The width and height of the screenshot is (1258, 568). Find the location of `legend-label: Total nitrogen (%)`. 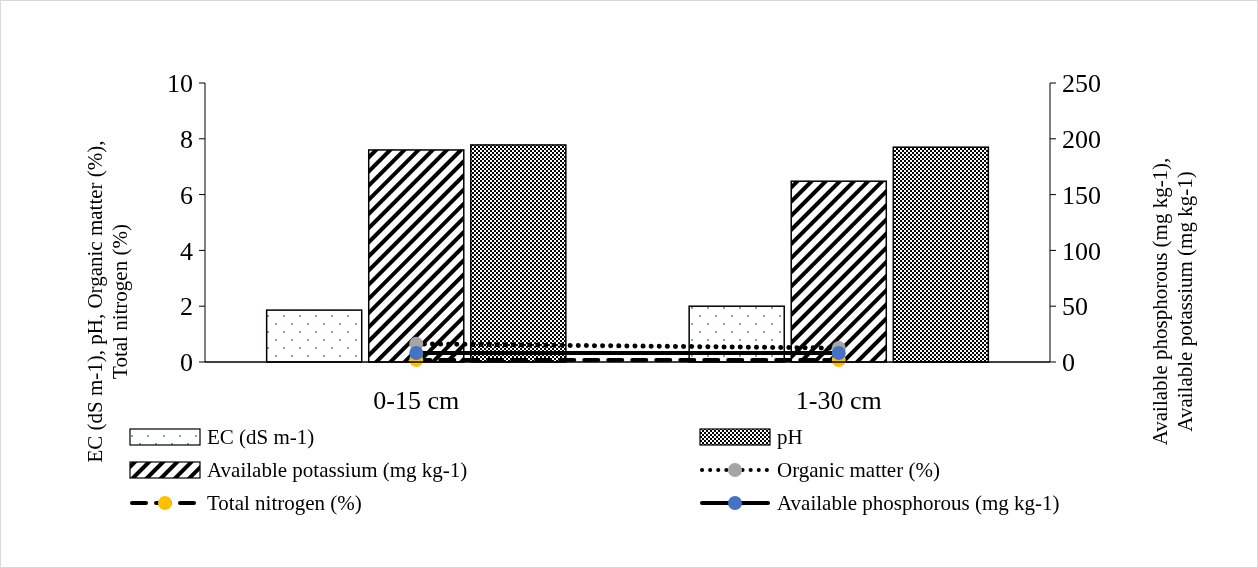

legend-label: Total nitrogen (%) is located at coordinates (284, 503).